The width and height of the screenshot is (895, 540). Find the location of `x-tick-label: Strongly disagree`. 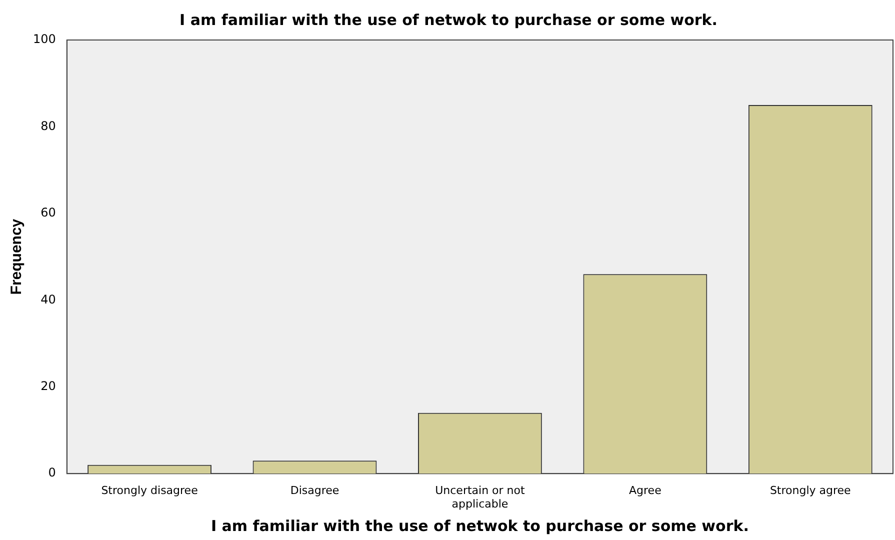

x-tick-label: Strongly disagree is located at coordinates (149, 491).